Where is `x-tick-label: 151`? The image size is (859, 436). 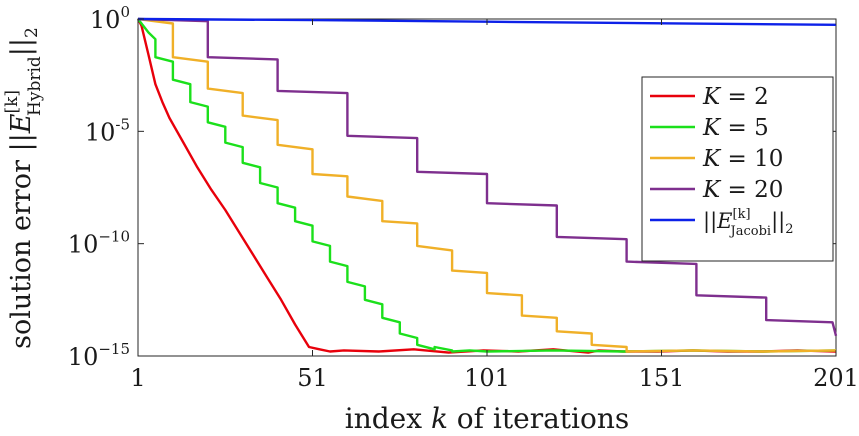
x-tick-label: 151 is located at coordinates (662, 378).